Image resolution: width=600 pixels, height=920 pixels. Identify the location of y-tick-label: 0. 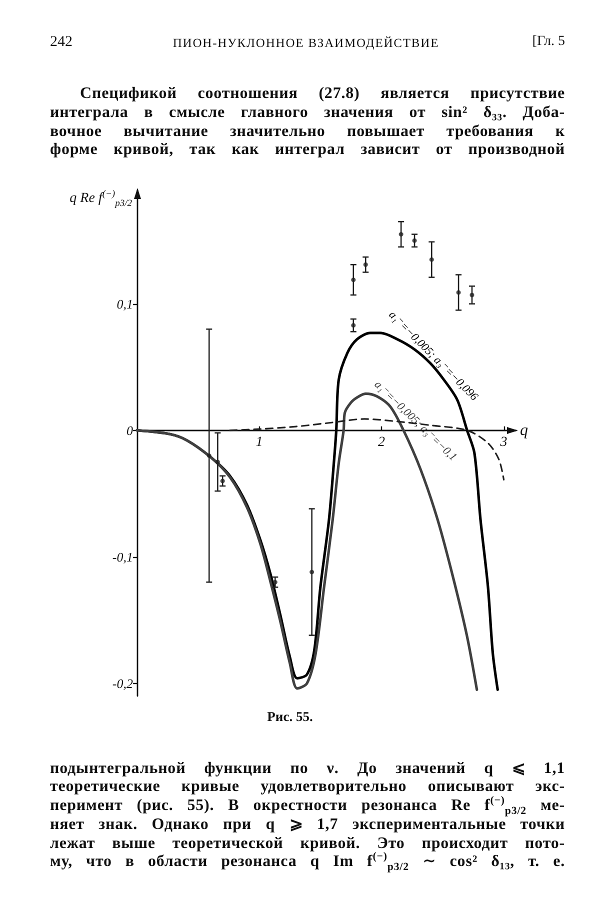
(130, 430).